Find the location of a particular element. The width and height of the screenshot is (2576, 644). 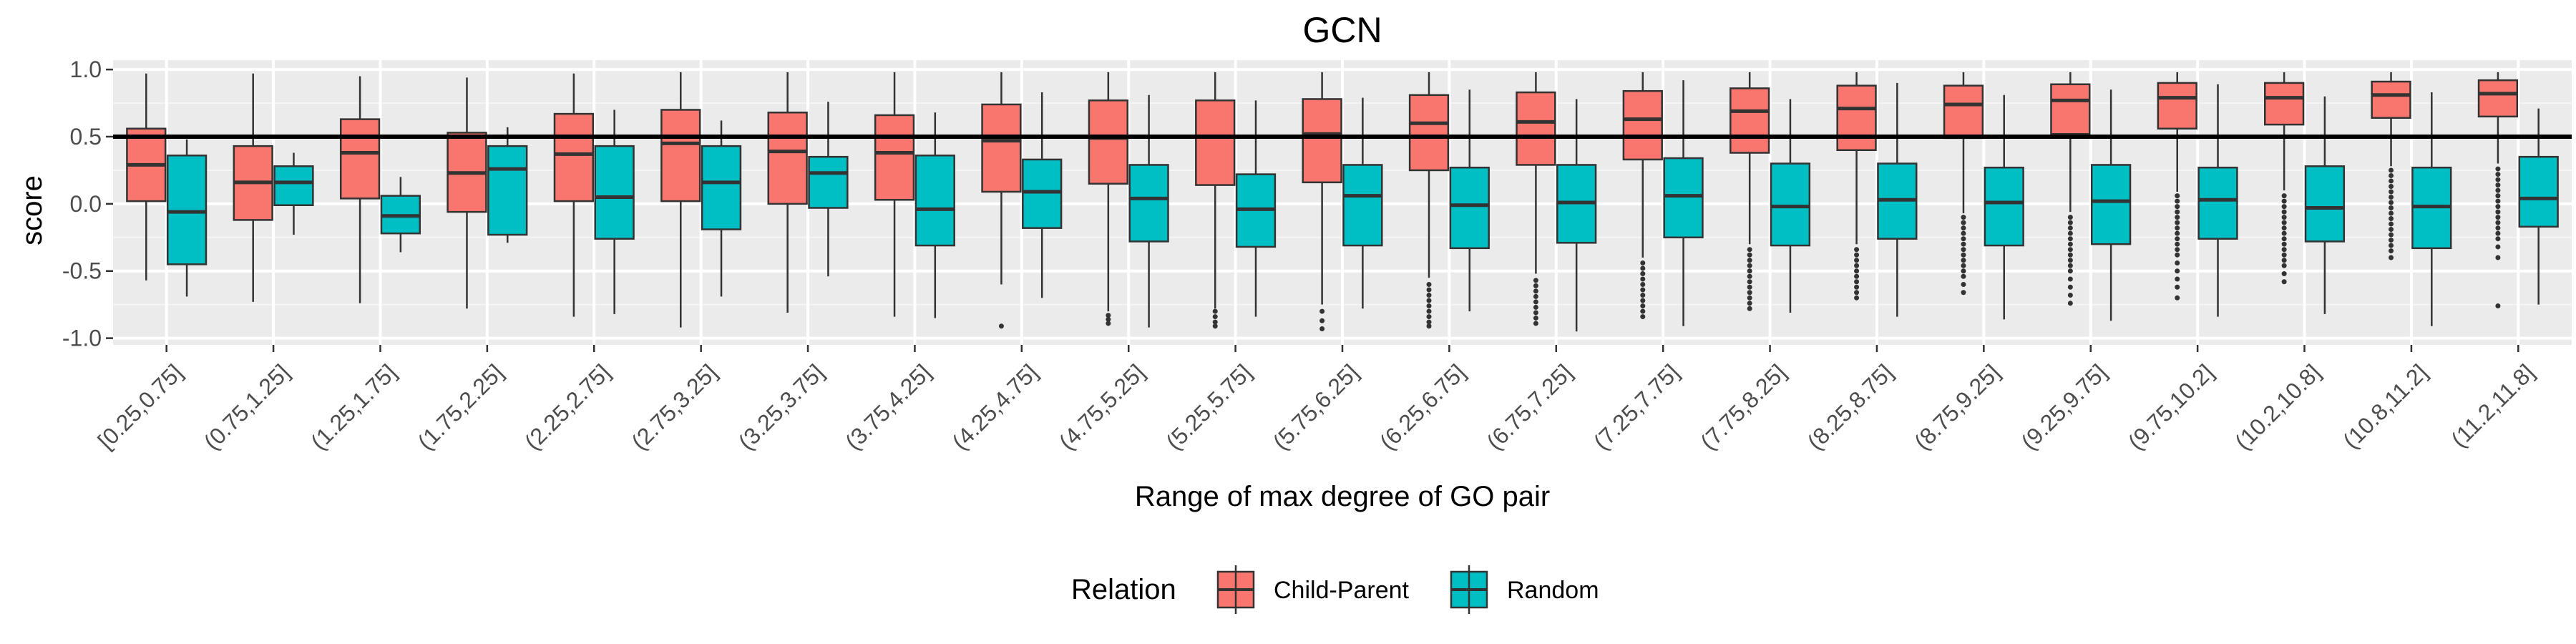

x-tick-label: (0.75,1.25] is located at coordinates (247, 407).